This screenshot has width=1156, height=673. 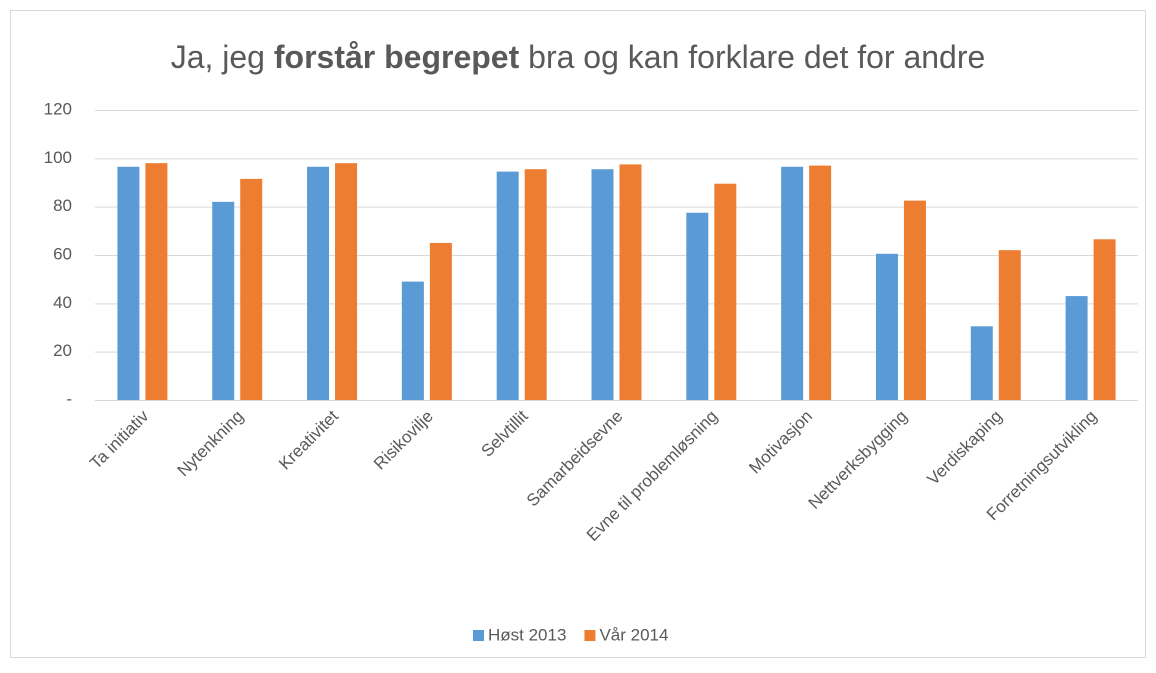 What do you see at coordinates (397, 57) in the screenshot?
I see `title-part: forstår begrepet` at bounding box center [397, 57].